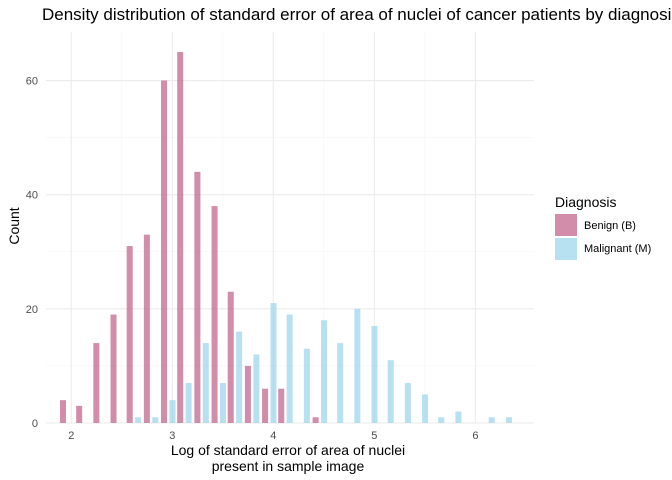 The image size is (672, 480). I want to click on legend-key-benign, so click(566, 225).